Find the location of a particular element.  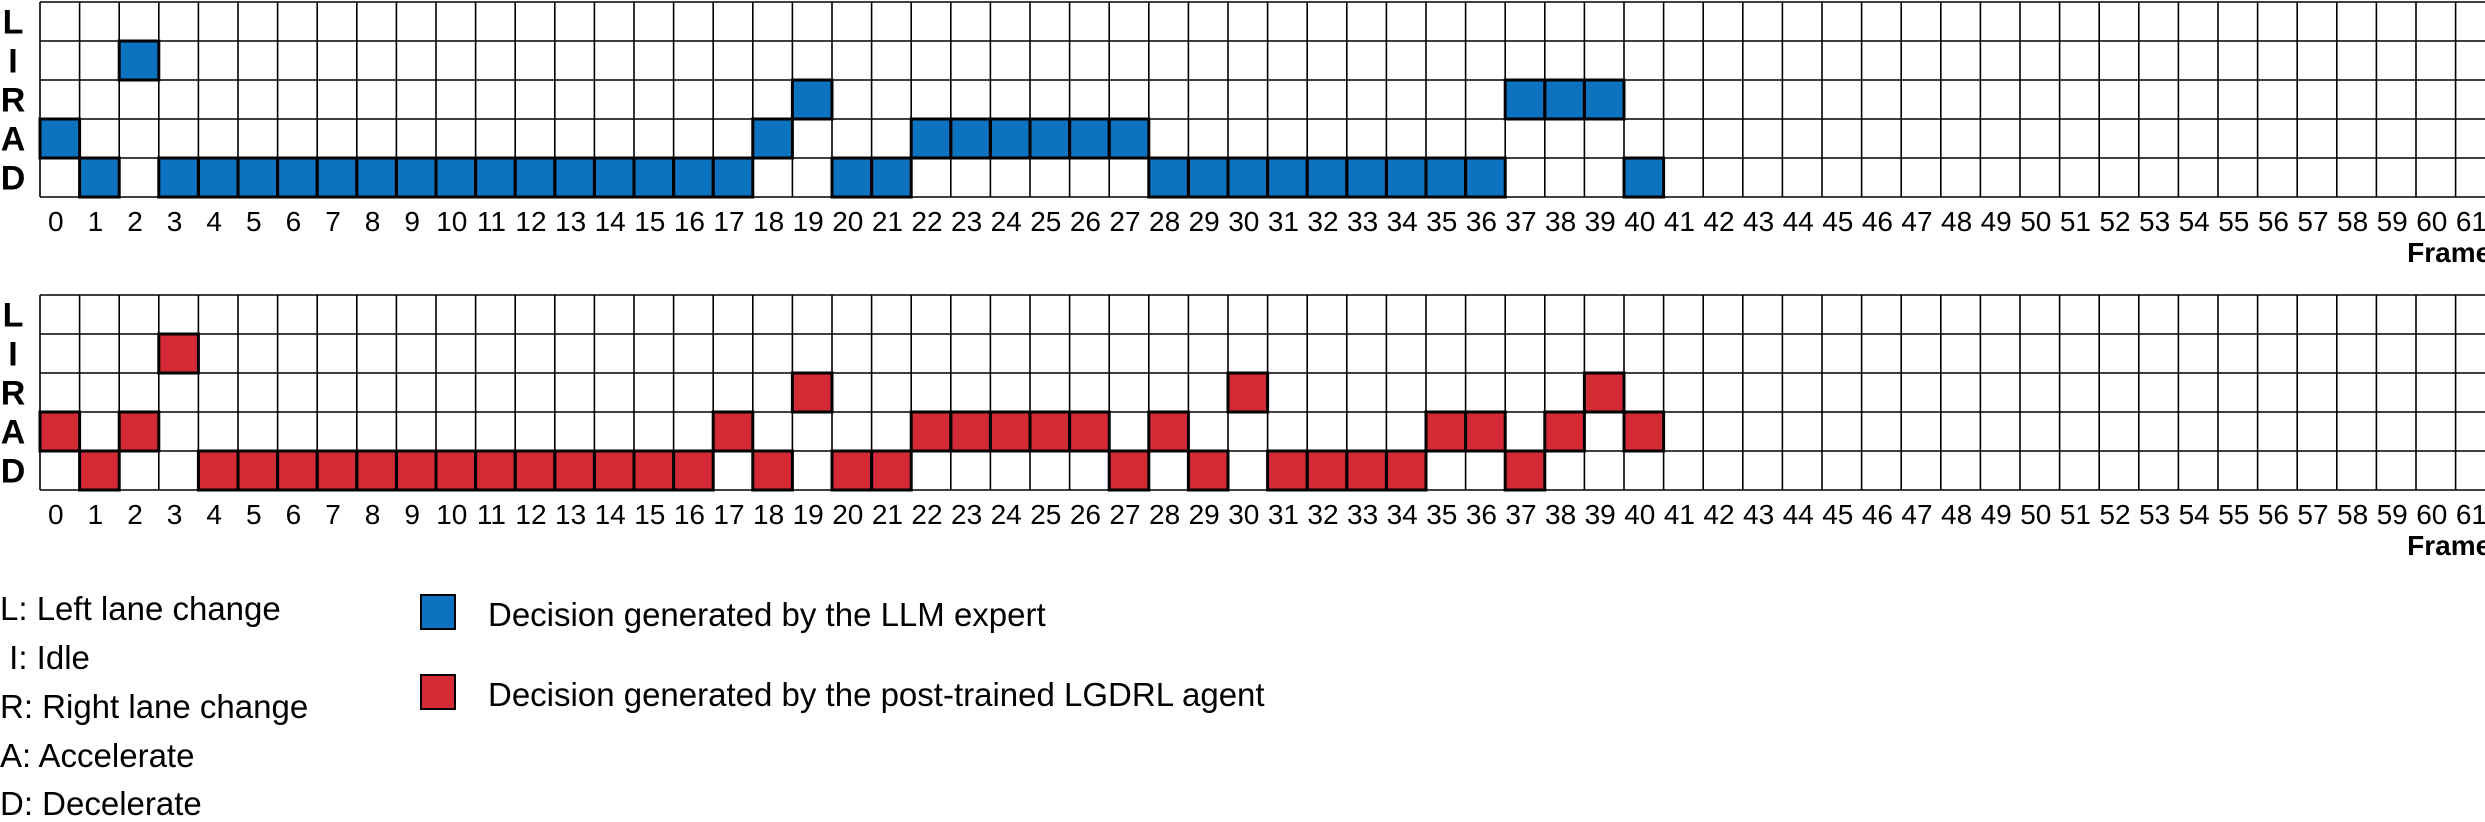

tick-label: 34 is located at coordinates (1402, 221).